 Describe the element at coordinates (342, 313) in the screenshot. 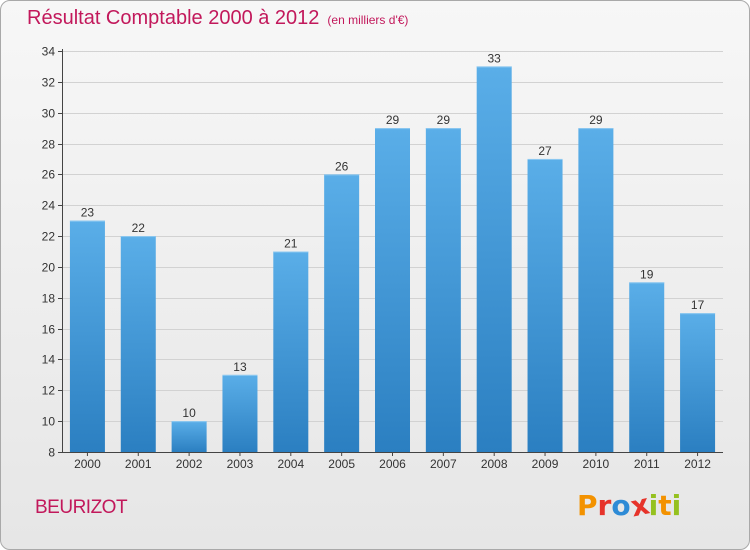

I see `bar-2005` at that location.